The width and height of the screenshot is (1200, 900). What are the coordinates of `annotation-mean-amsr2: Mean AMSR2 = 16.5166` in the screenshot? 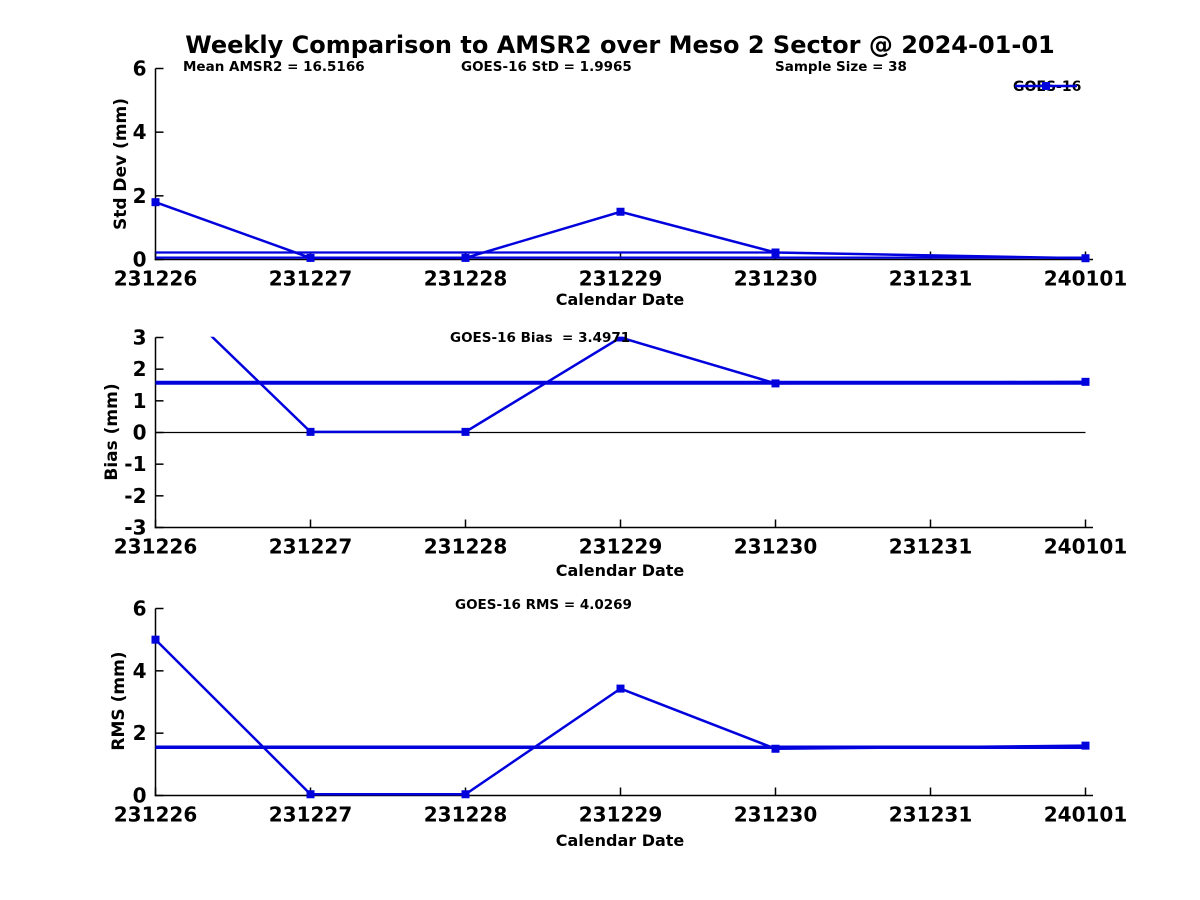 It's located at (274, 67).